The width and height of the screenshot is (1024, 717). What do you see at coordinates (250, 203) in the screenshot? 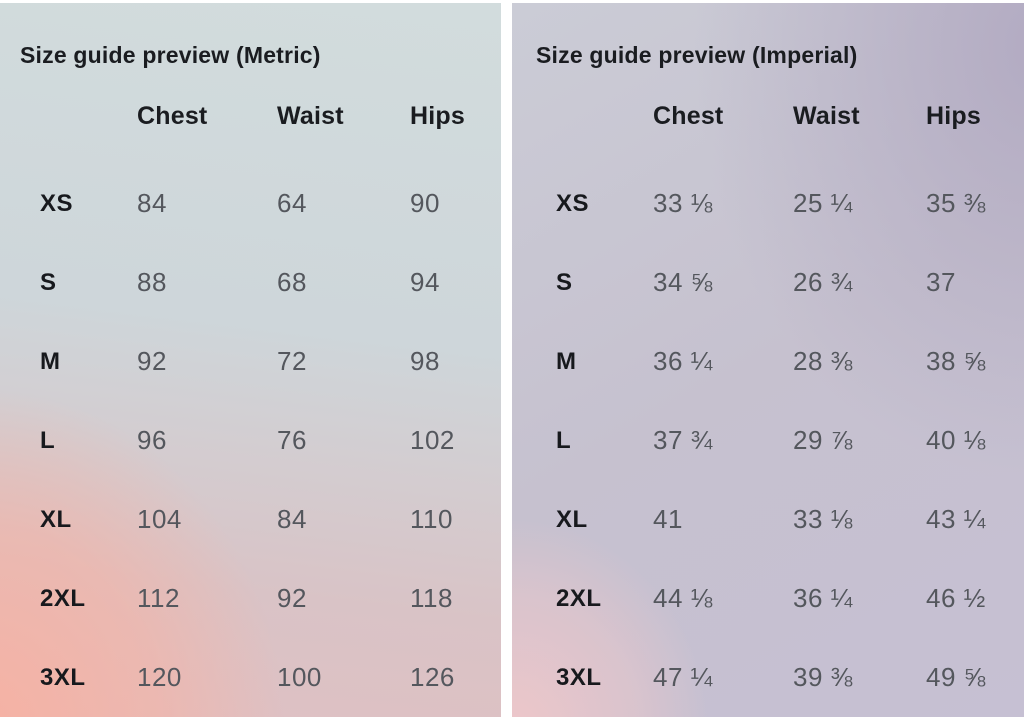
I see `table-row: XS 84 64 90` at bounding box center [250, 203].